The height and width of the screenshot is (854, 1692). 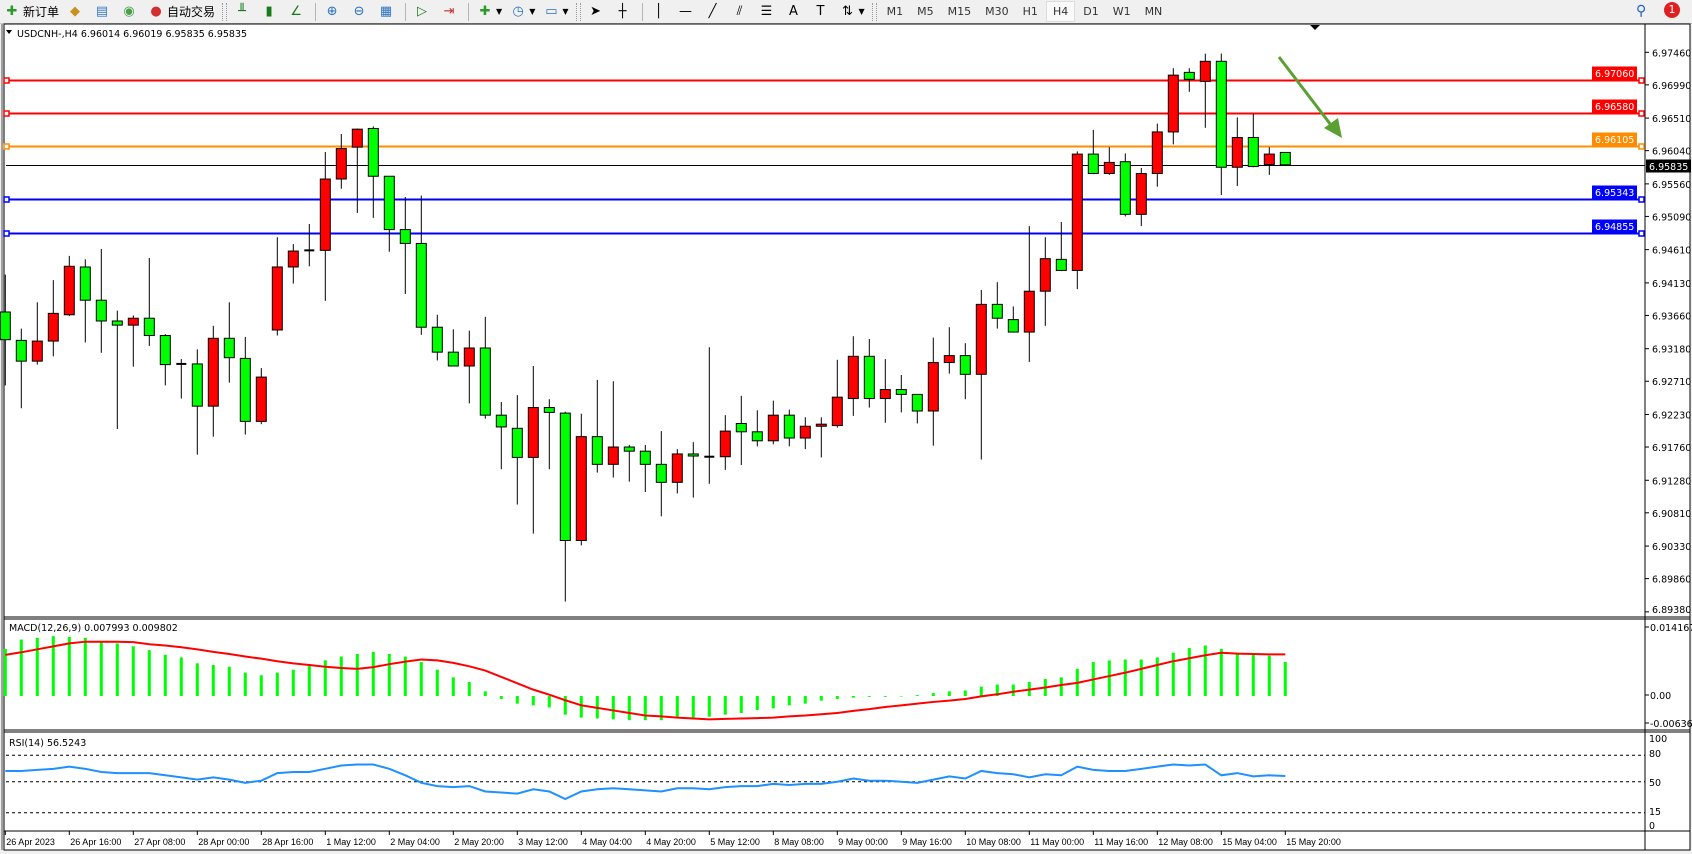 What do you see at coordinates (181, 11) in the screenshot?
I see `auto-trading-button: ● 自动交易` at bounding box center [181, 11].